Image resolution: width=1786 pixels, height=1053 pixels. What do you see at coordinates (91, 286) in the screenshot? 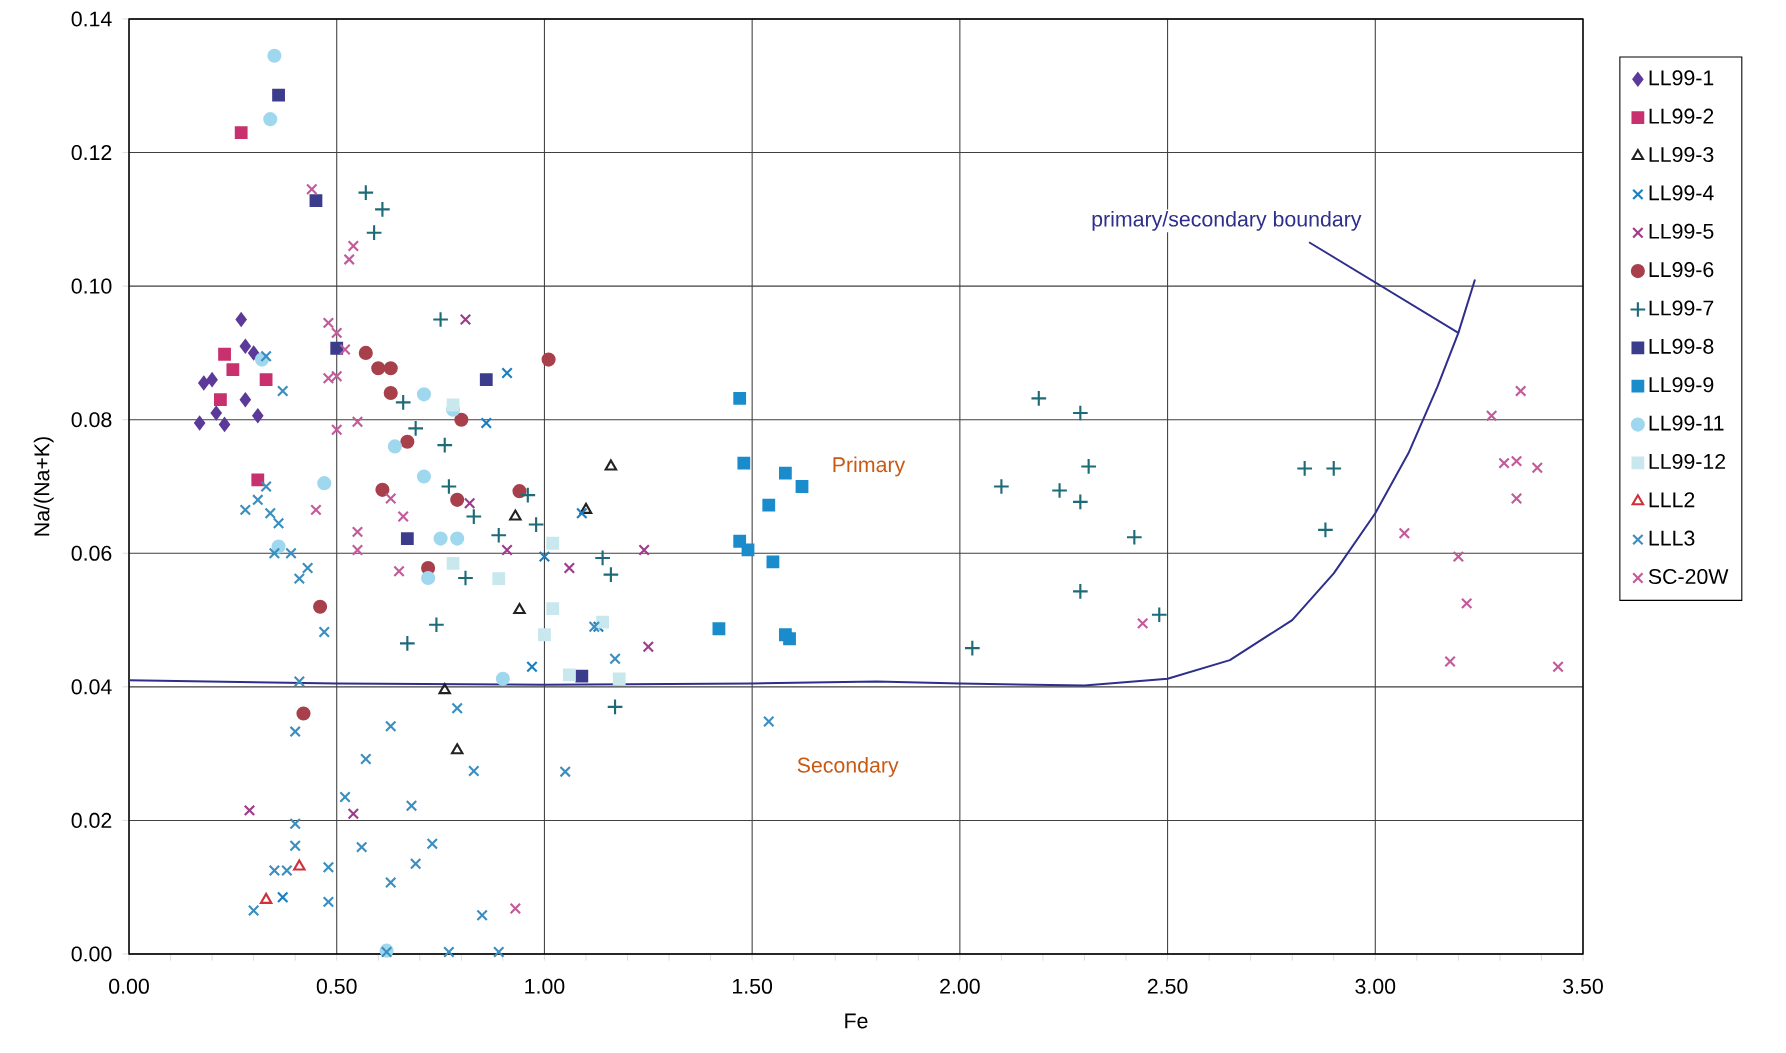
I see `y-tick-label: 0.10` at bounding box center [91, 286].